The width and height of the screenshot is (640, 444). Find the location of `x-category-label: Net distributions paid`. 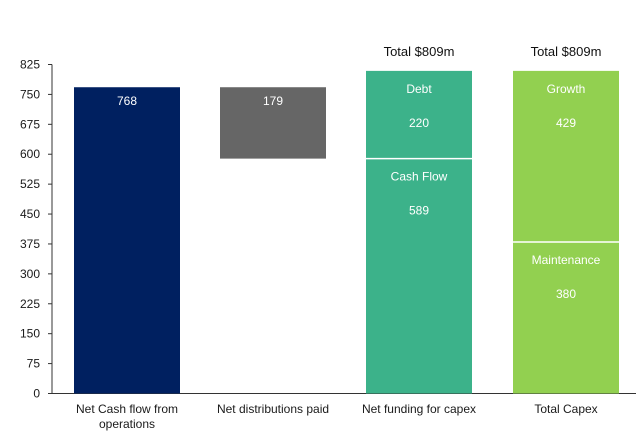

x-category-label: Net distributions paid is located at coordinates (273, 409).